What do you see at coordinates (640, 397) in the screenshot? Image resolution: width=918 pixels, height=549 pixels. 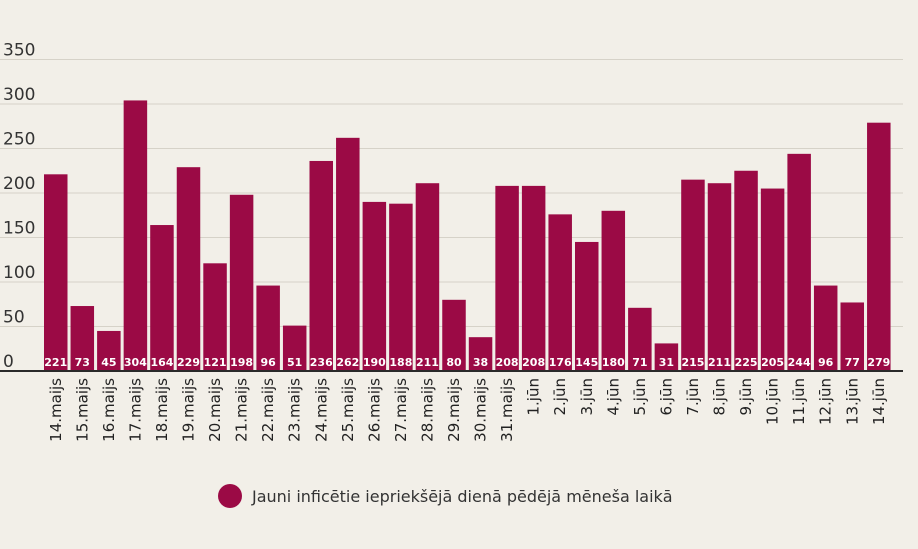 I see `x-tick-label: 5.jūn` at bounding box center [640, 397].